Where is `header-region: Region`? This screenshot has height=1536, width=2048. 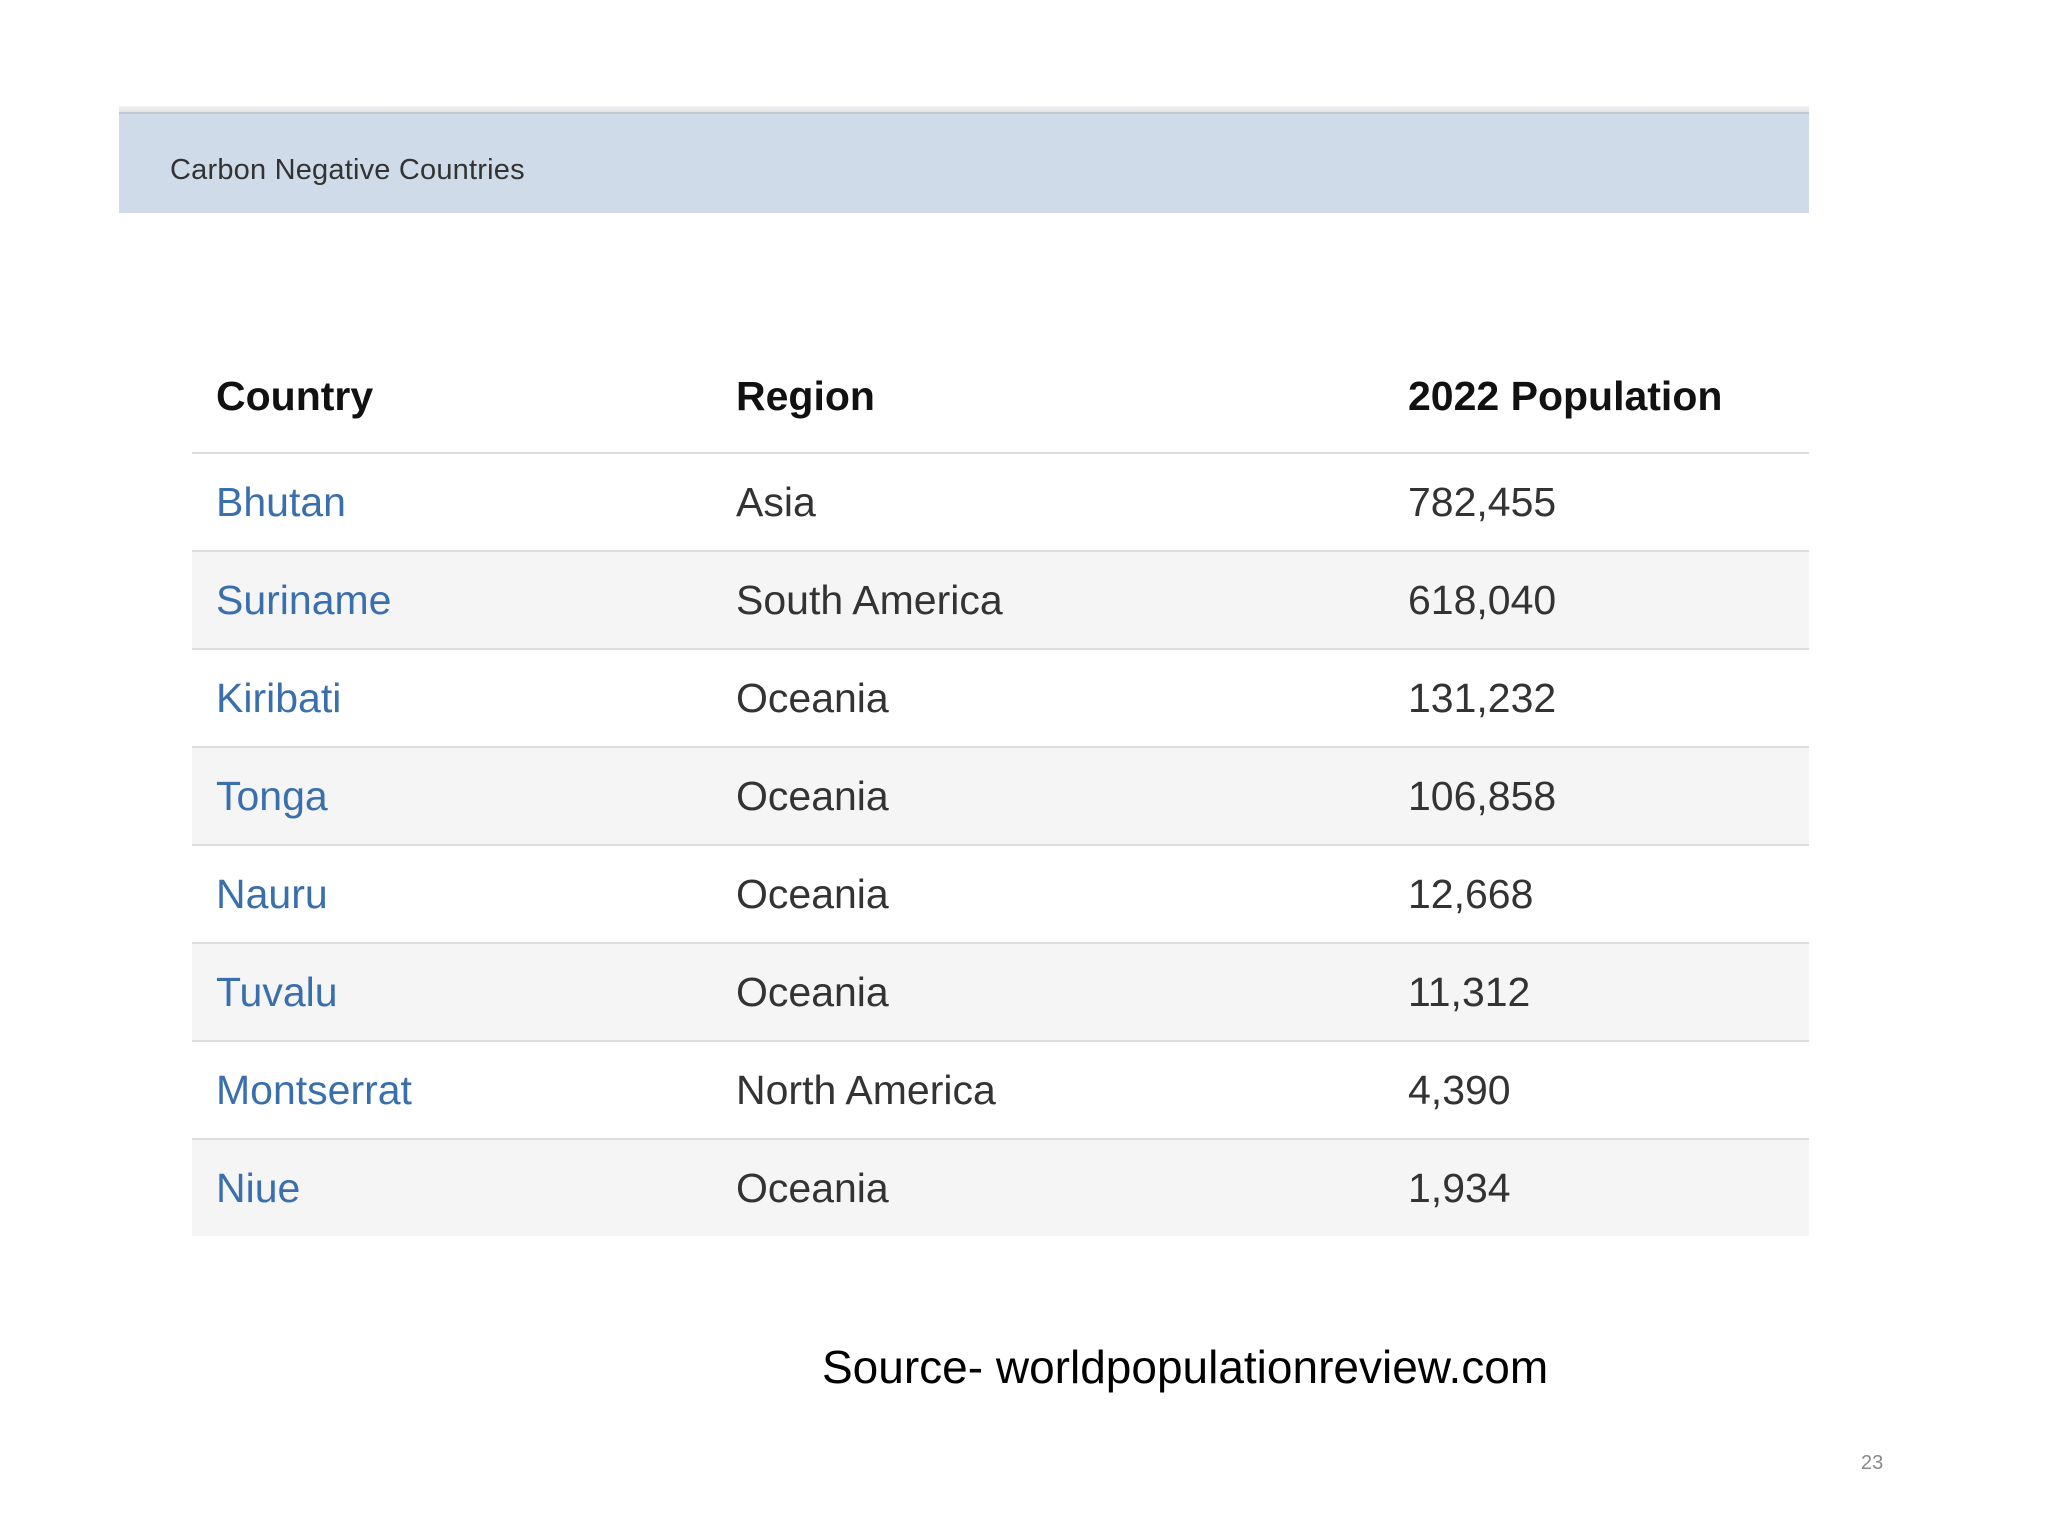
header-region: Region is located at coordinates (1072, 397).